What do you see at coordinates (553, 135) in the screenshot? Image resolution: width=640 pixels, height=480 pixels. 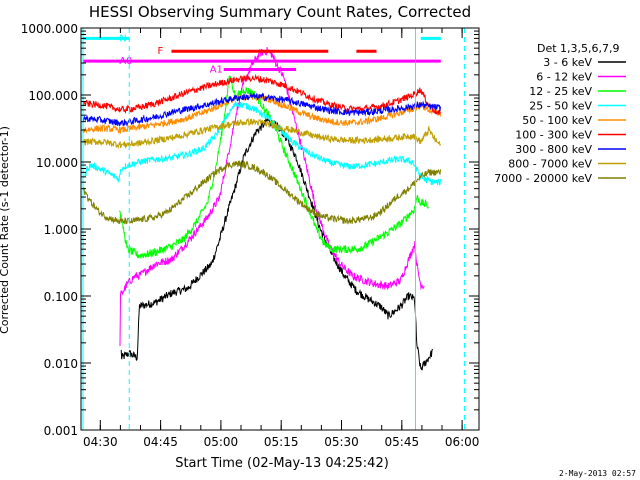 I see `legend-label: 100 - 300 keV` at bounding box center [553, 135].